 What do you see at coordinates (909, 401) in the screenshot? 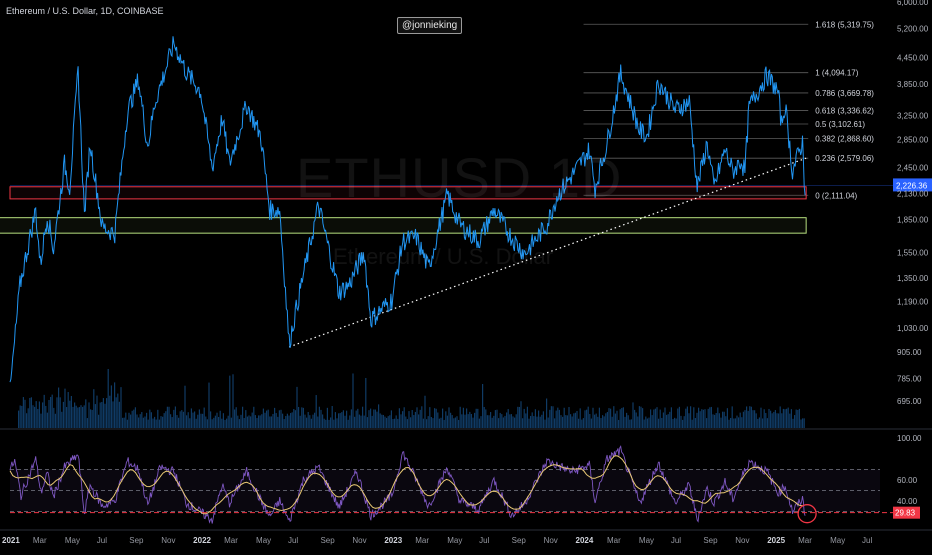
I see `price-axis-tick: 695.00` at bounding box center [909, 401].